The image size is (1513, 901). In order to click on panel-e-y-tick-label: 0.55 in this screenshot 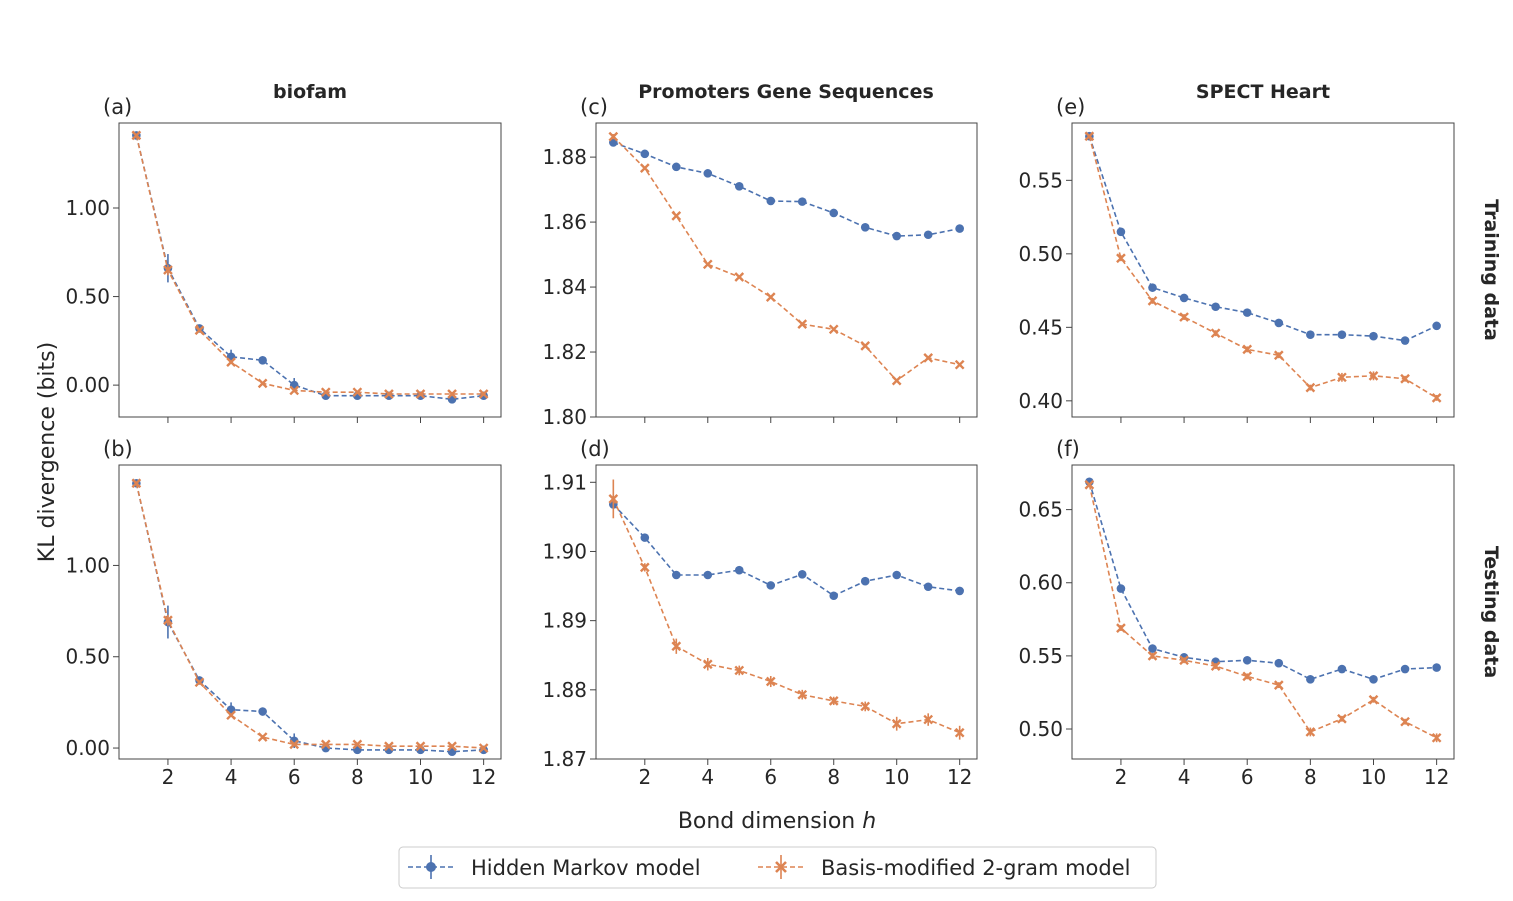, I will do `click(1040, 180)`.